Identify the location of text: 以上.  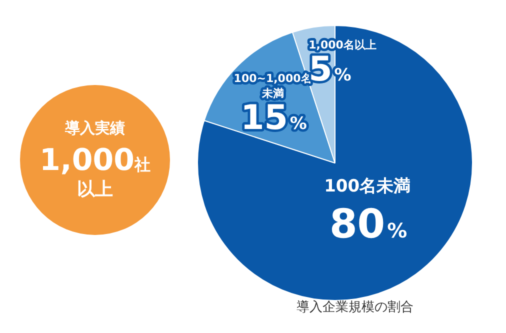
(95, 189).